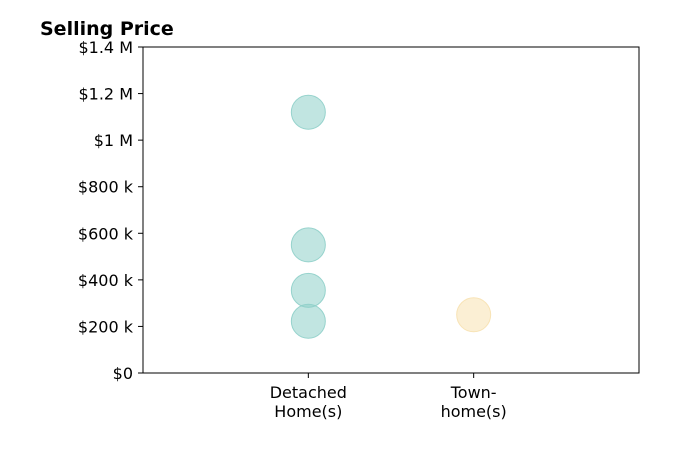 The height and width of the screenshot is (462, 679). Describe the element at coordinates (388, 397) in the screenshot. I see `x-axis: Detached Home(s) Town-home(s)` at that location.